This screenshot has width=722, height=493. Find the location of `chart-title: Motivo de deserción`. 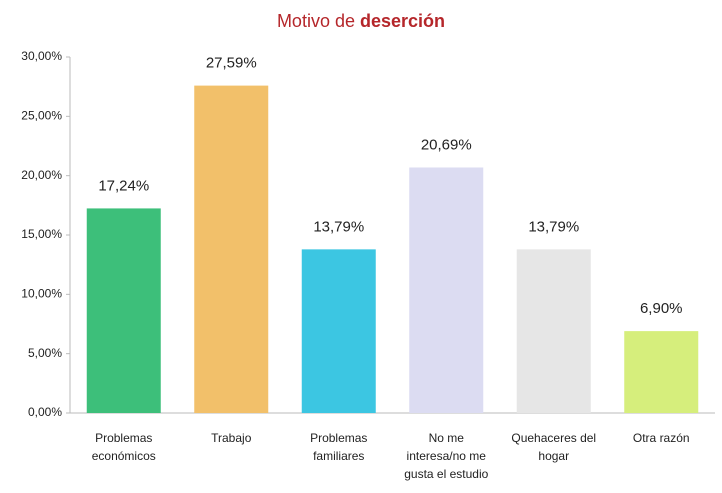

chart-title: Motivo de deserción is located at coordinates (361, 21).